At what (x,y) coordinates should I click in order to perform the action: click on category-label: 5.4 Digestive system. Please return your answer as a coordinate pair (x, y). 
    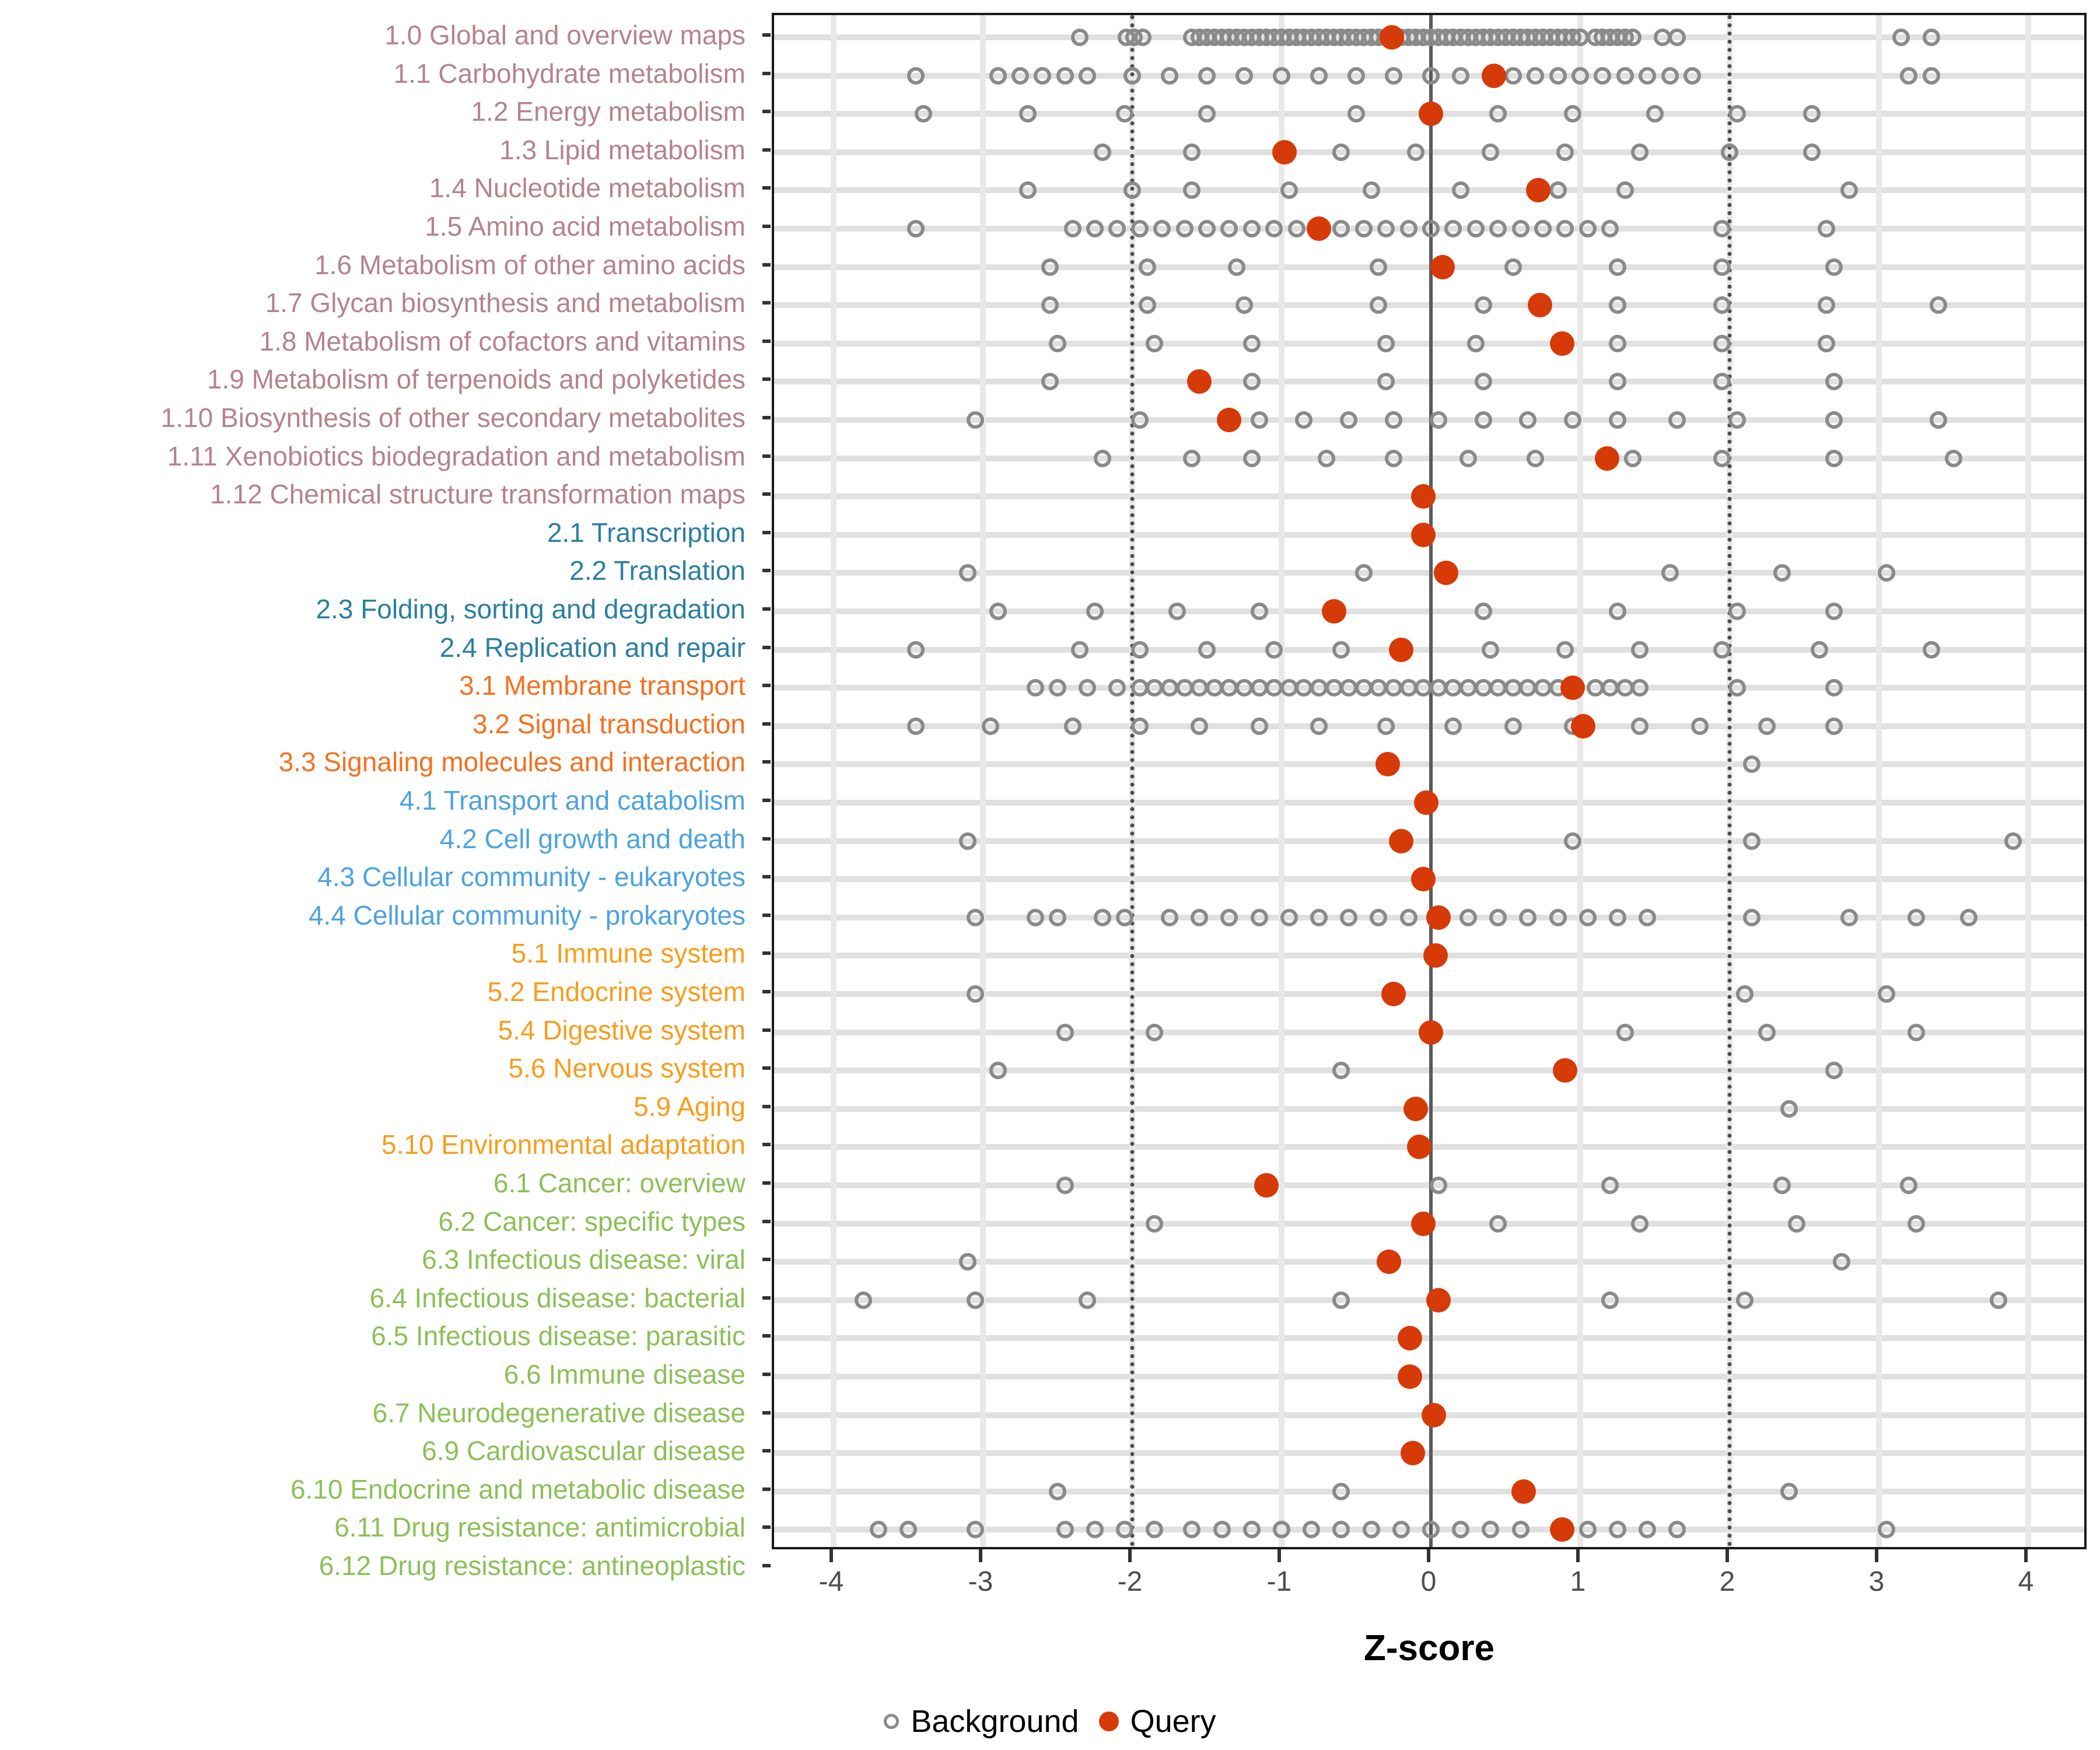
    Looking at the image, I should click on (622, 1029).